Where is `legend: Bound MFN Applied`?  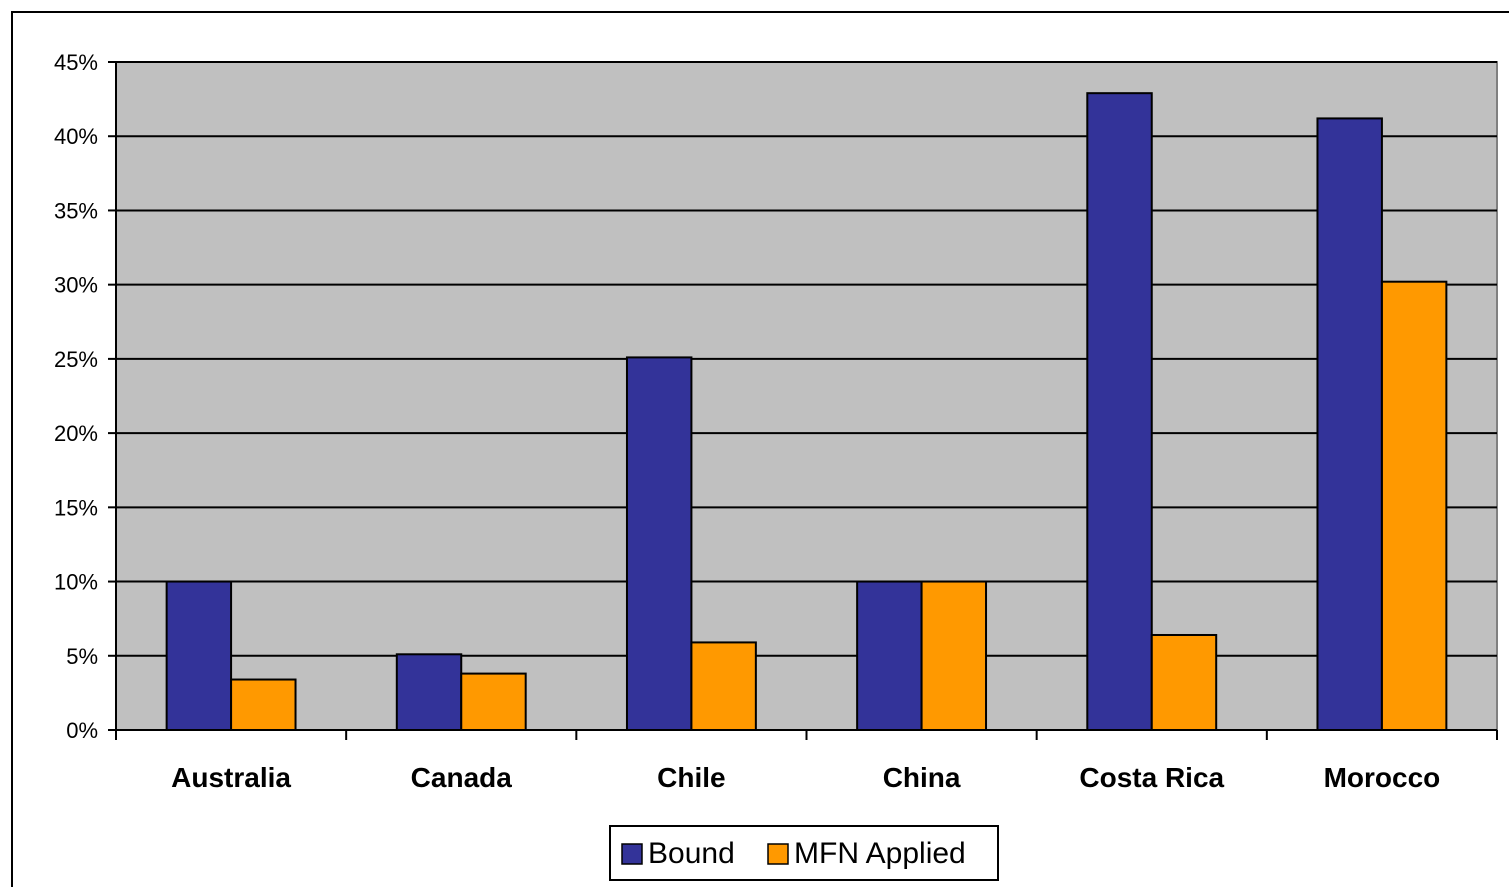
legend: Bound MFN Applied is located at coordinates (804, 853).